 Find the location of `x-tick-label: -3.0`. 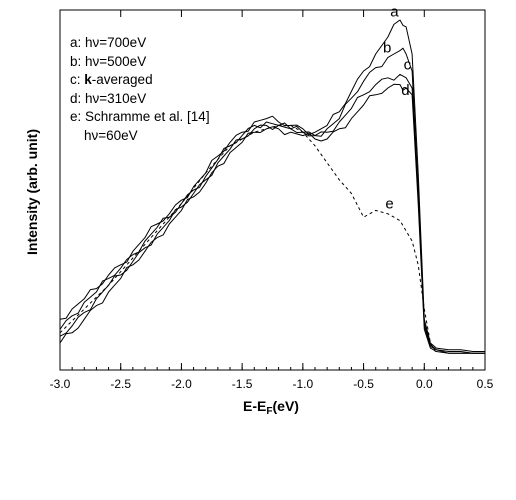

x-tick-label: -3.0 is located at coordinates (60, 384).